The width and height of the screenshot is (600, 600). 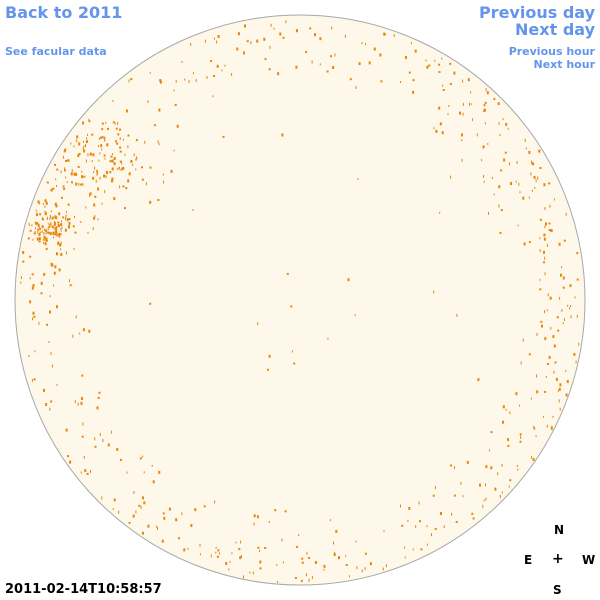 I want to click on next-day-link: Next day, so click(x=555, y=29).